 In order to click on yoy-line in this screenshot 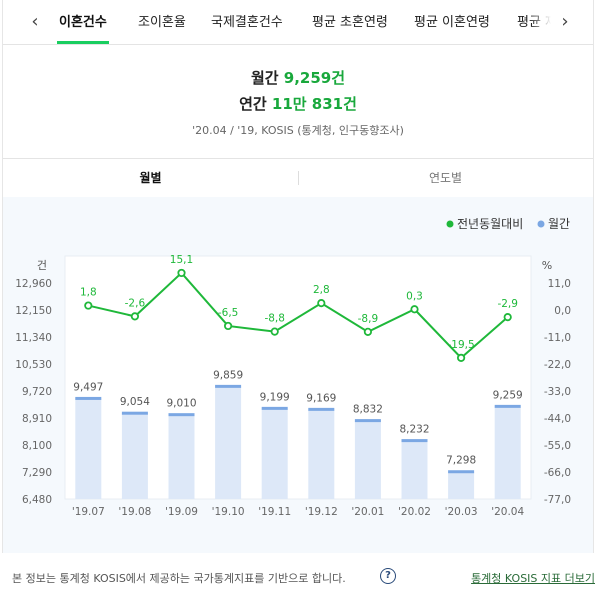, I will do `click(298, 315)`.